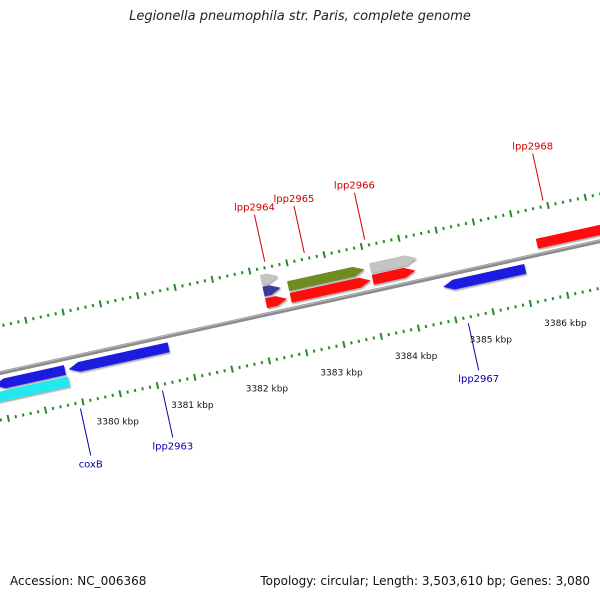 The width and height of the screenshot is (600, 600). What do you see at coordinates (172, 446) in the screenshot?
I see `gene-label: lpp2963` at bounding box center [172, 446].